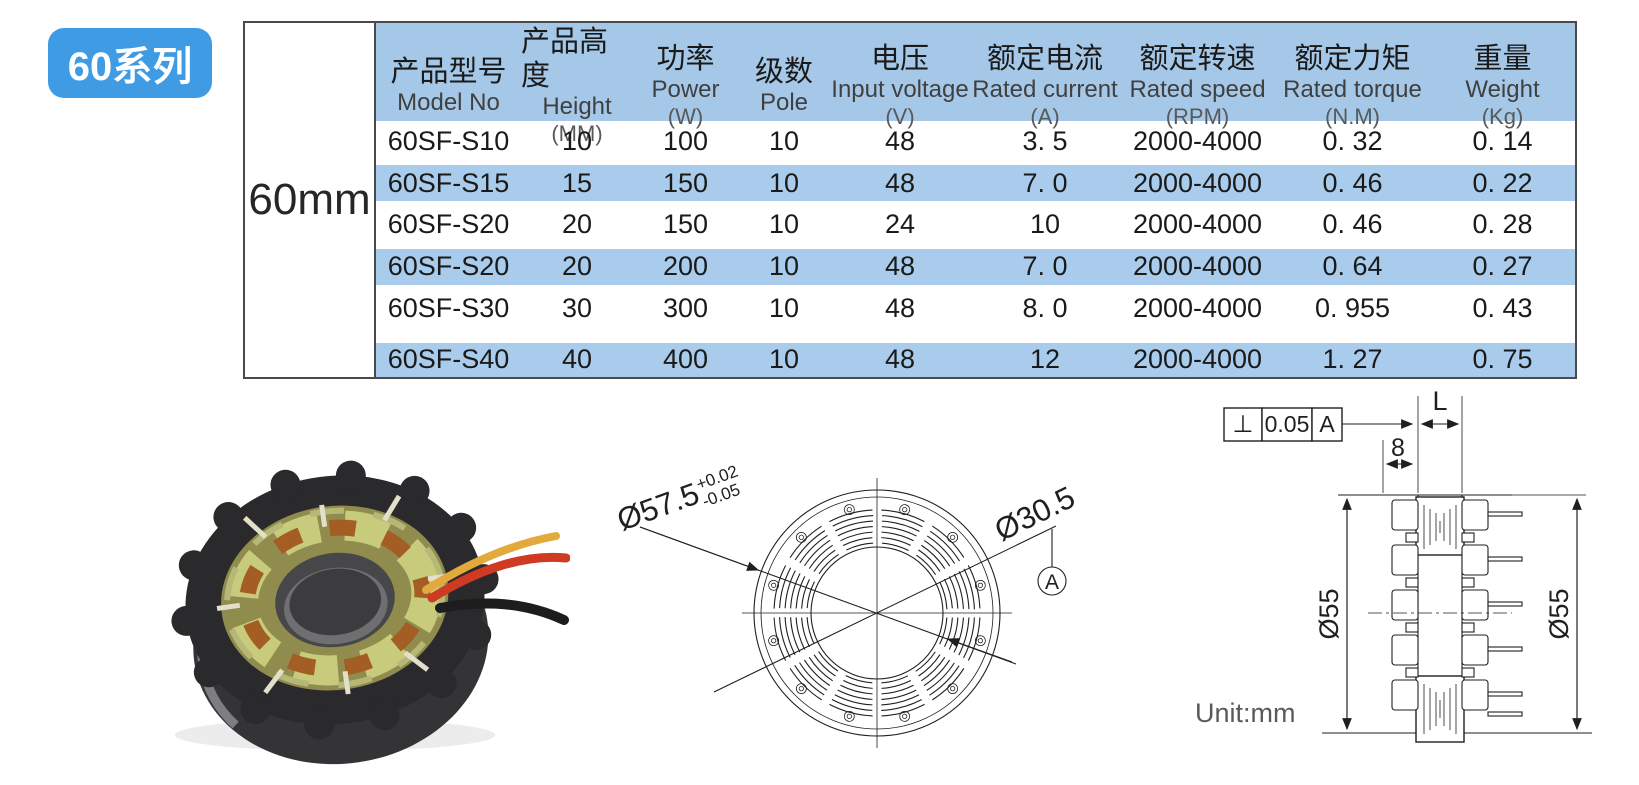 This screenshot has width=1639, height=785. What do you see at coordinates (1045, 116) in the screenshot?
I see `header-unit: (A)` at bounding box center [1045, 116].